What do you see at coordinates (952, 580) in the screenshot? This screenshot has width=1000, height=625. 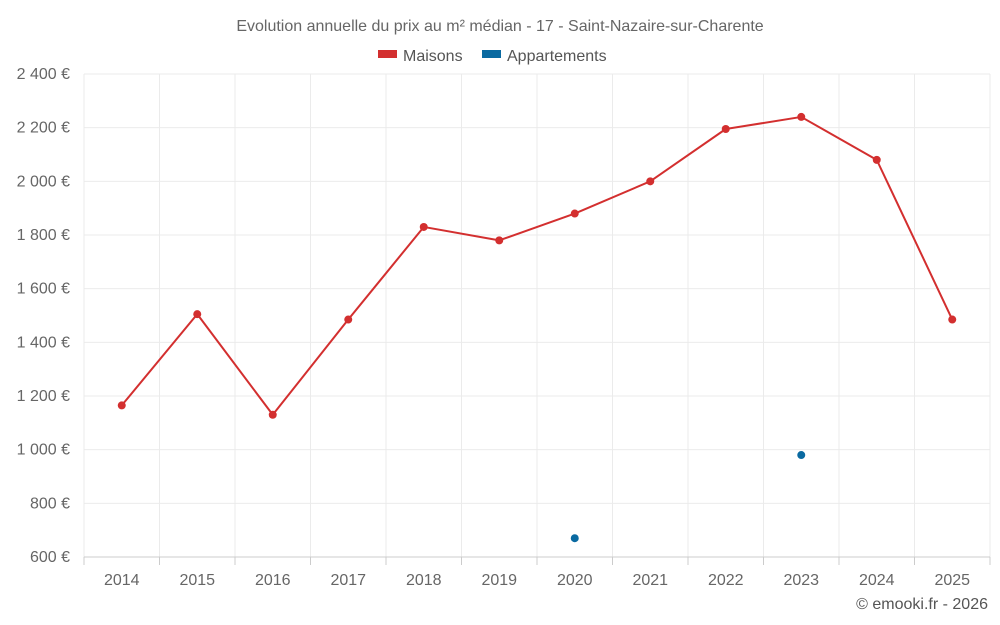 I see `x-tick-label: 2025` at bounding box center [952, 580].